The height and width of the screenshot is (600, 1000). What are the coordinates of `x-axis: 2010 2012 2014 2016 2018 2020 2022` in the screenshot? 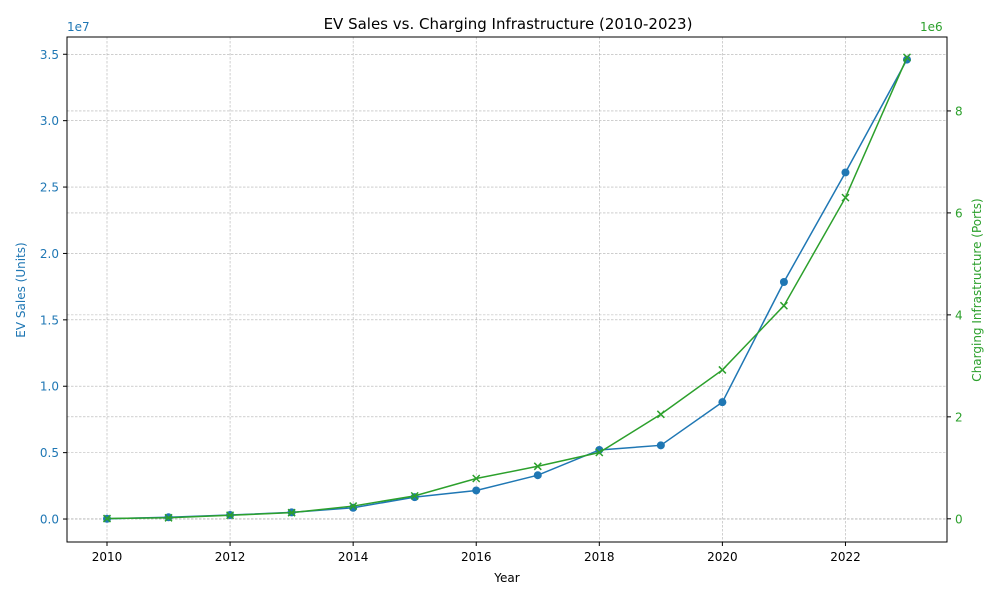 It's located at (476, 553).